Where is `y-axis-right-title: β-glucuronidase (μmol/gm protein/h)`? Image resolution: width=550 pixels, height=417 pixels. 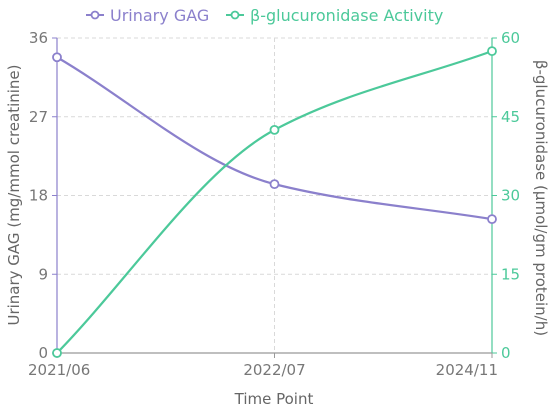
y-axis-right-title: β-glucuronidase (μmol/gm protein/h) is located at coordinates (541, 198).